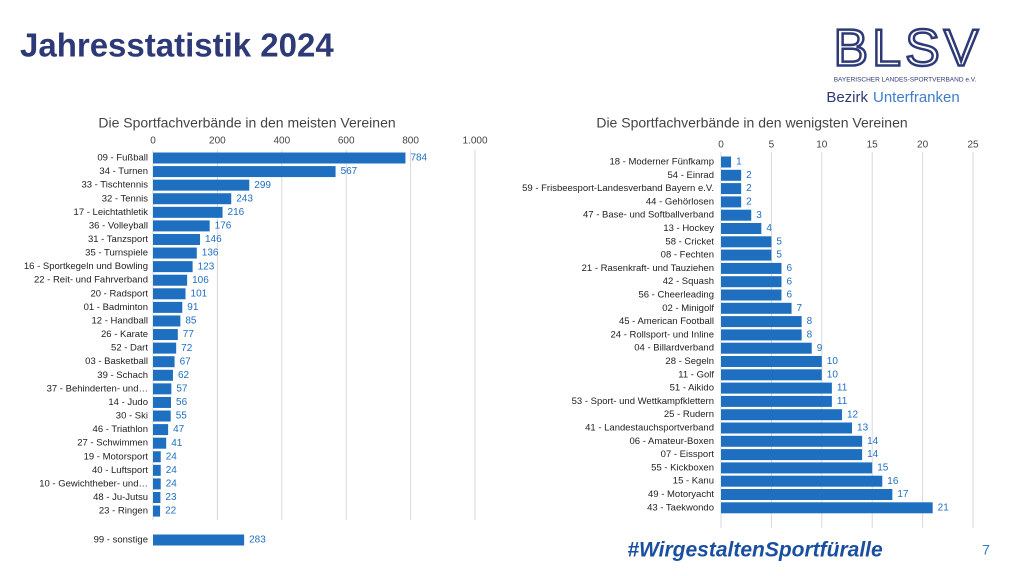 Image resolution: width=1024 pixels, height=576 pixels. I want to click on x-tick-label: 25, so click(973, 145).